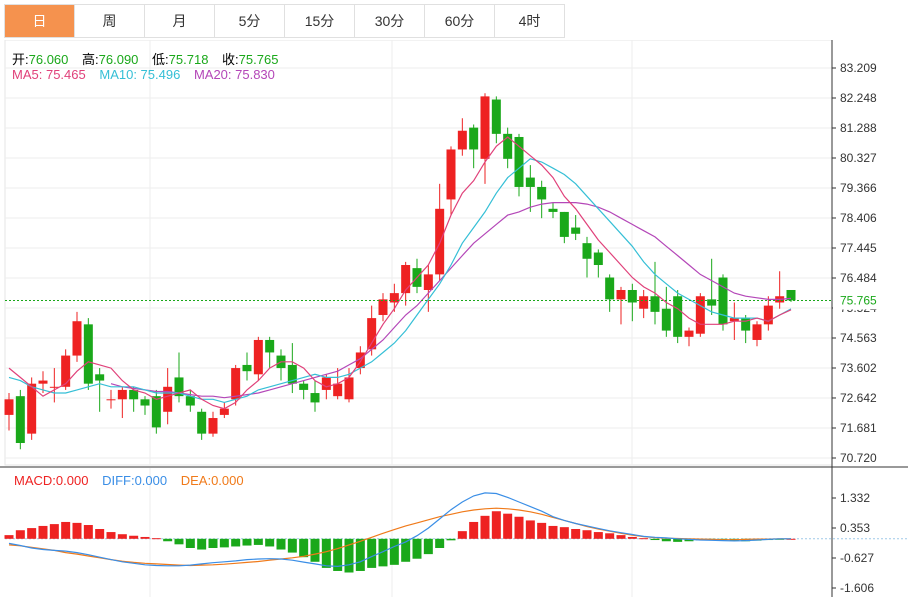 This screenshot has width=908, height=602. I want to click on diff-label: DIFF:, so click(118, 480).